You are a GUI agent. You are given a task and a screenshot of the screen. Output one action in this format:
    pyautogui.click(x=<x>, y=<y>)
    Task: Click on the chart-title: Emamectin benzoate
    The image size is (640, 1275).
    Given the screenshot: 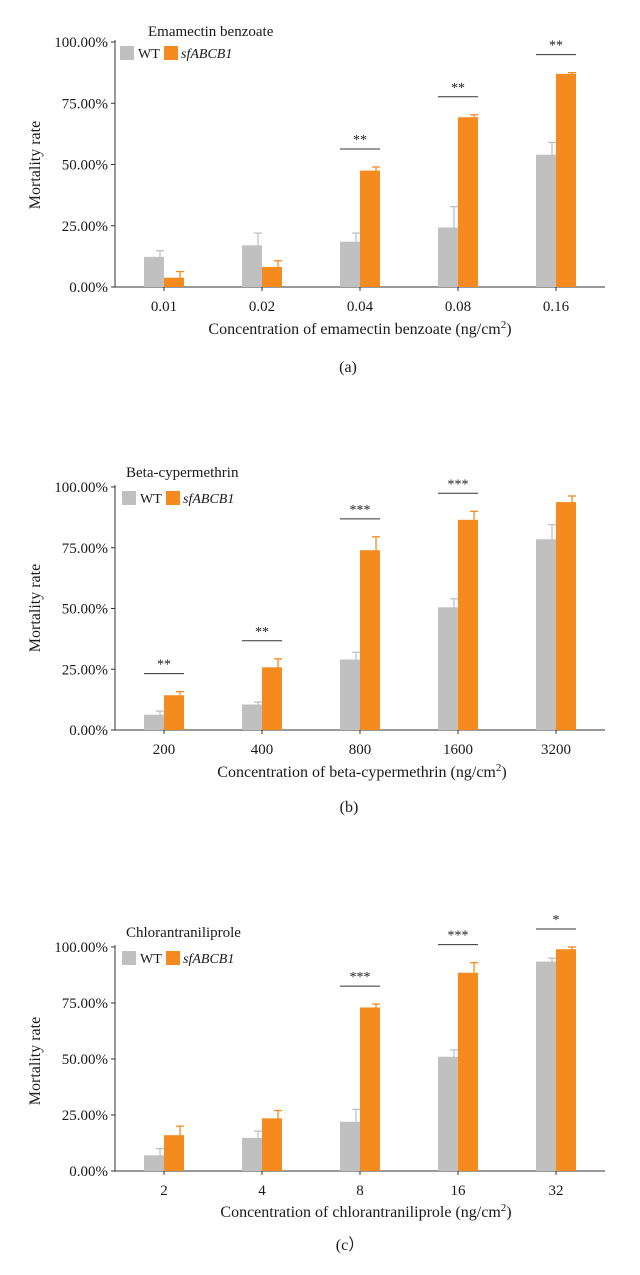 What is the action you would take?
    pyautogui.click(x=211, y=32)
    